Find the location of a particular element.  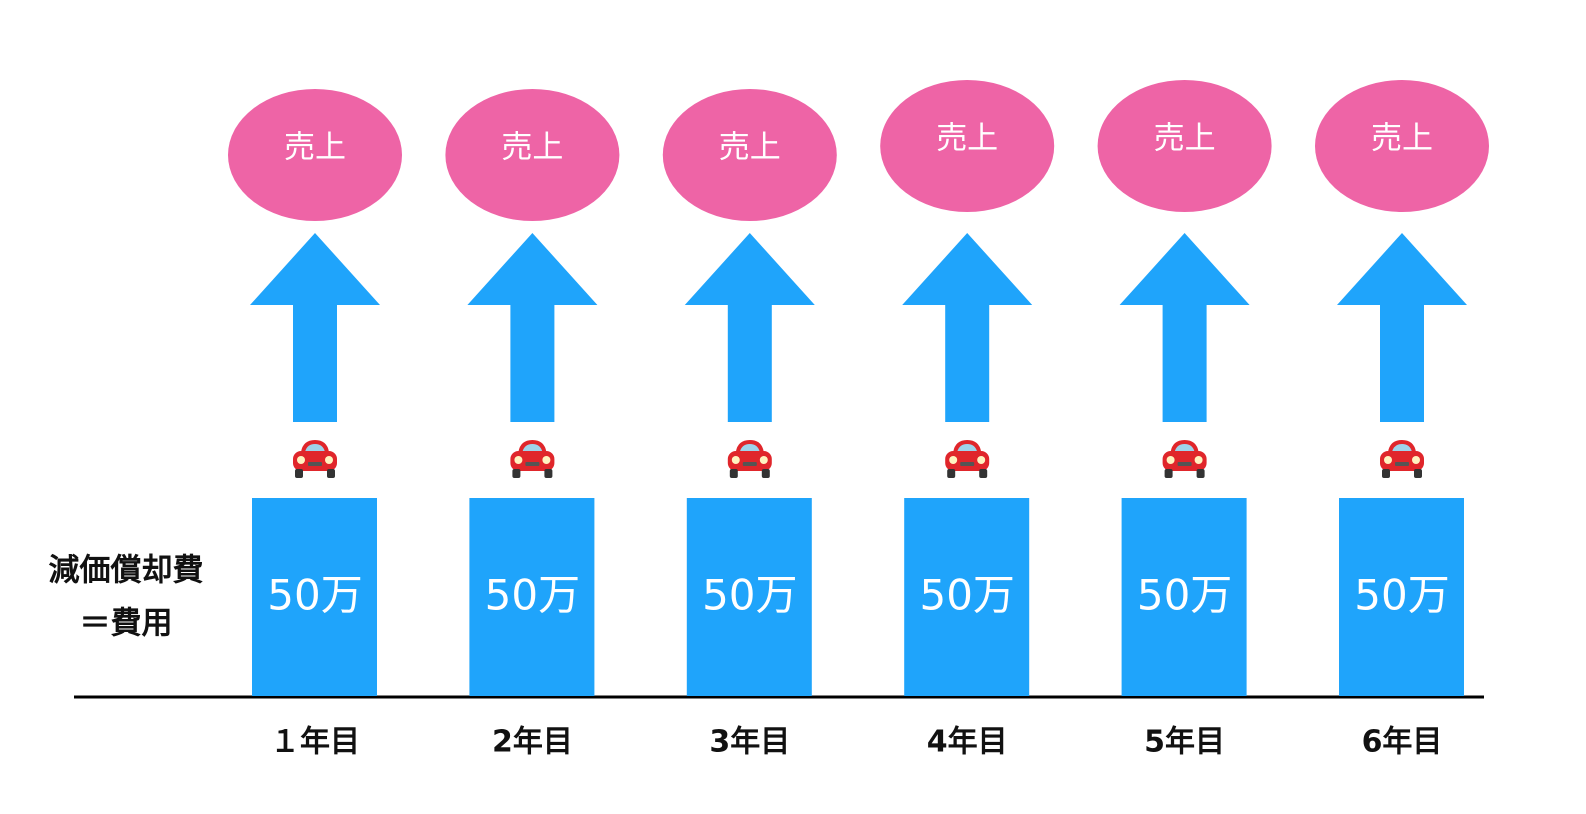

year-label: １年目 is located at coordinates (315, 742).